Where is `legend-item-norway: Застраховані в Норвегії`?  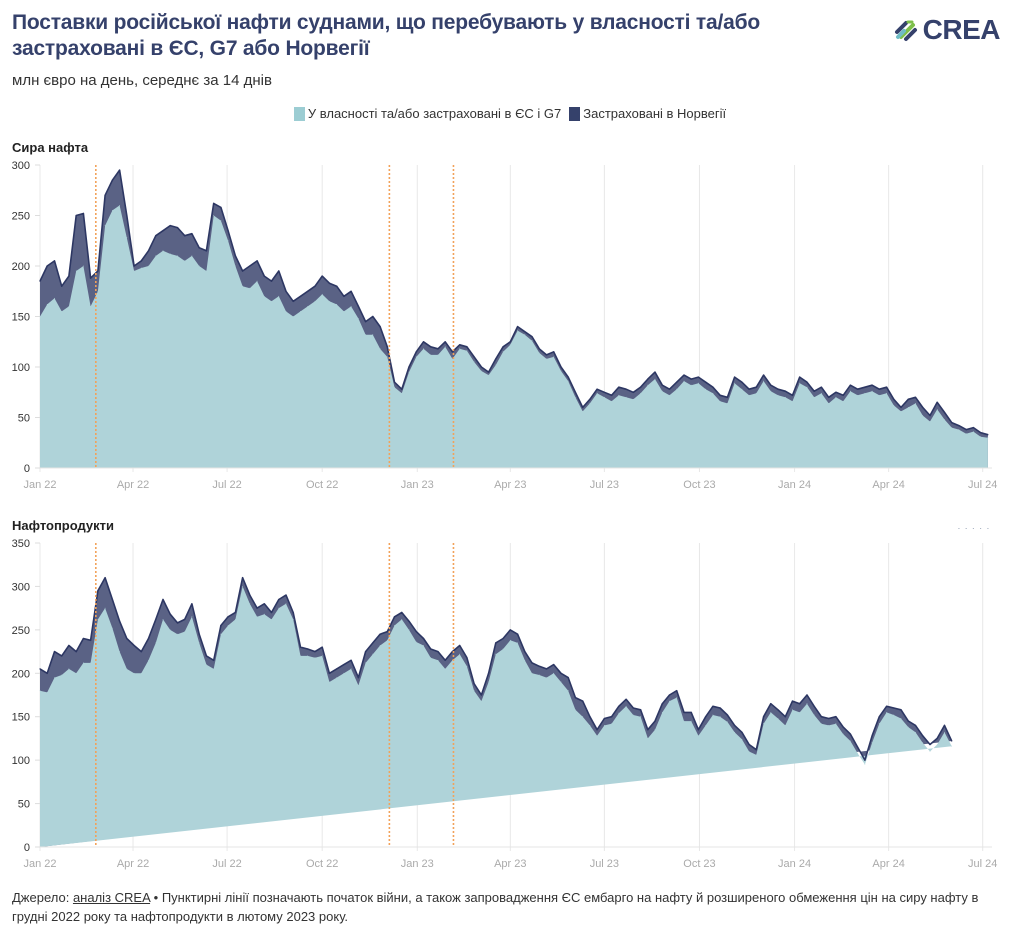 legend-item-norway: Застраховані в Норвегії is located at coordinates (647, 113).